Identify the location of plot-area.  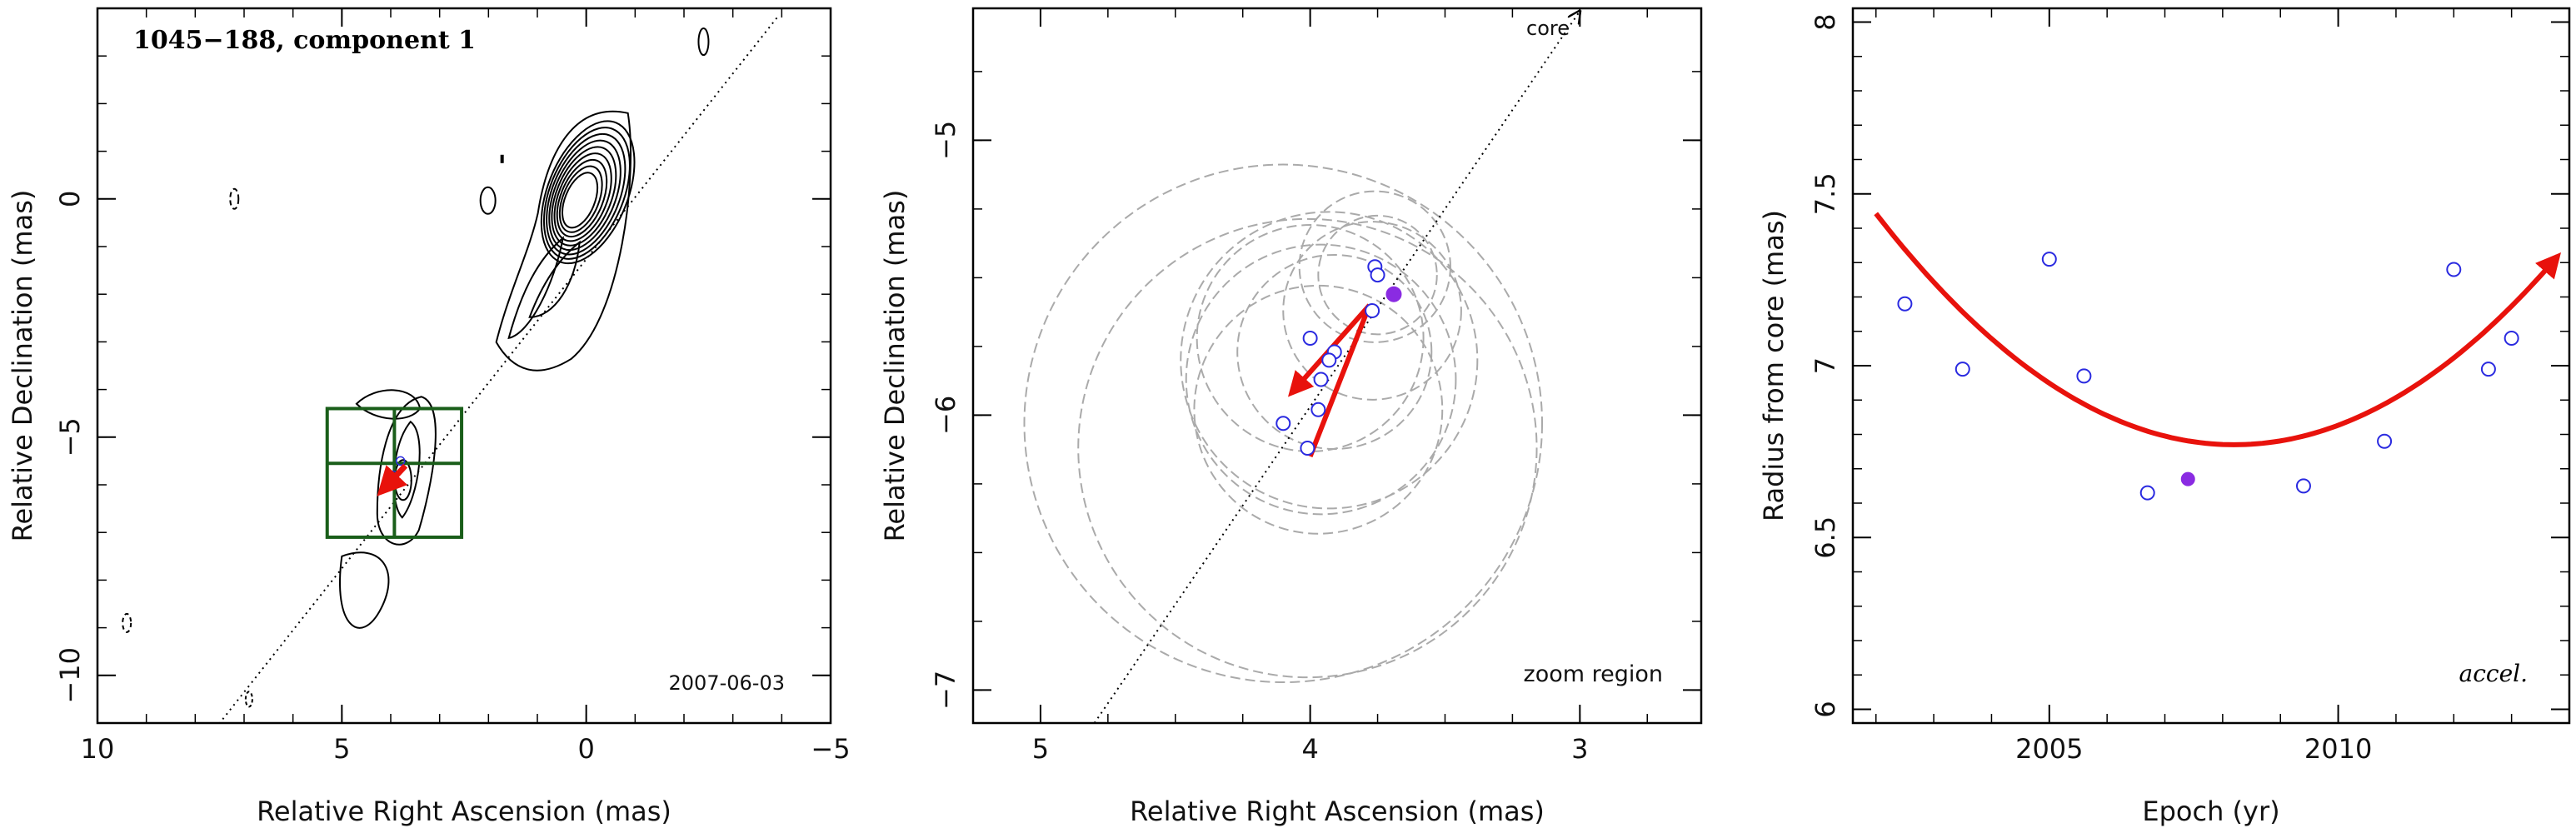
(2218, 356).